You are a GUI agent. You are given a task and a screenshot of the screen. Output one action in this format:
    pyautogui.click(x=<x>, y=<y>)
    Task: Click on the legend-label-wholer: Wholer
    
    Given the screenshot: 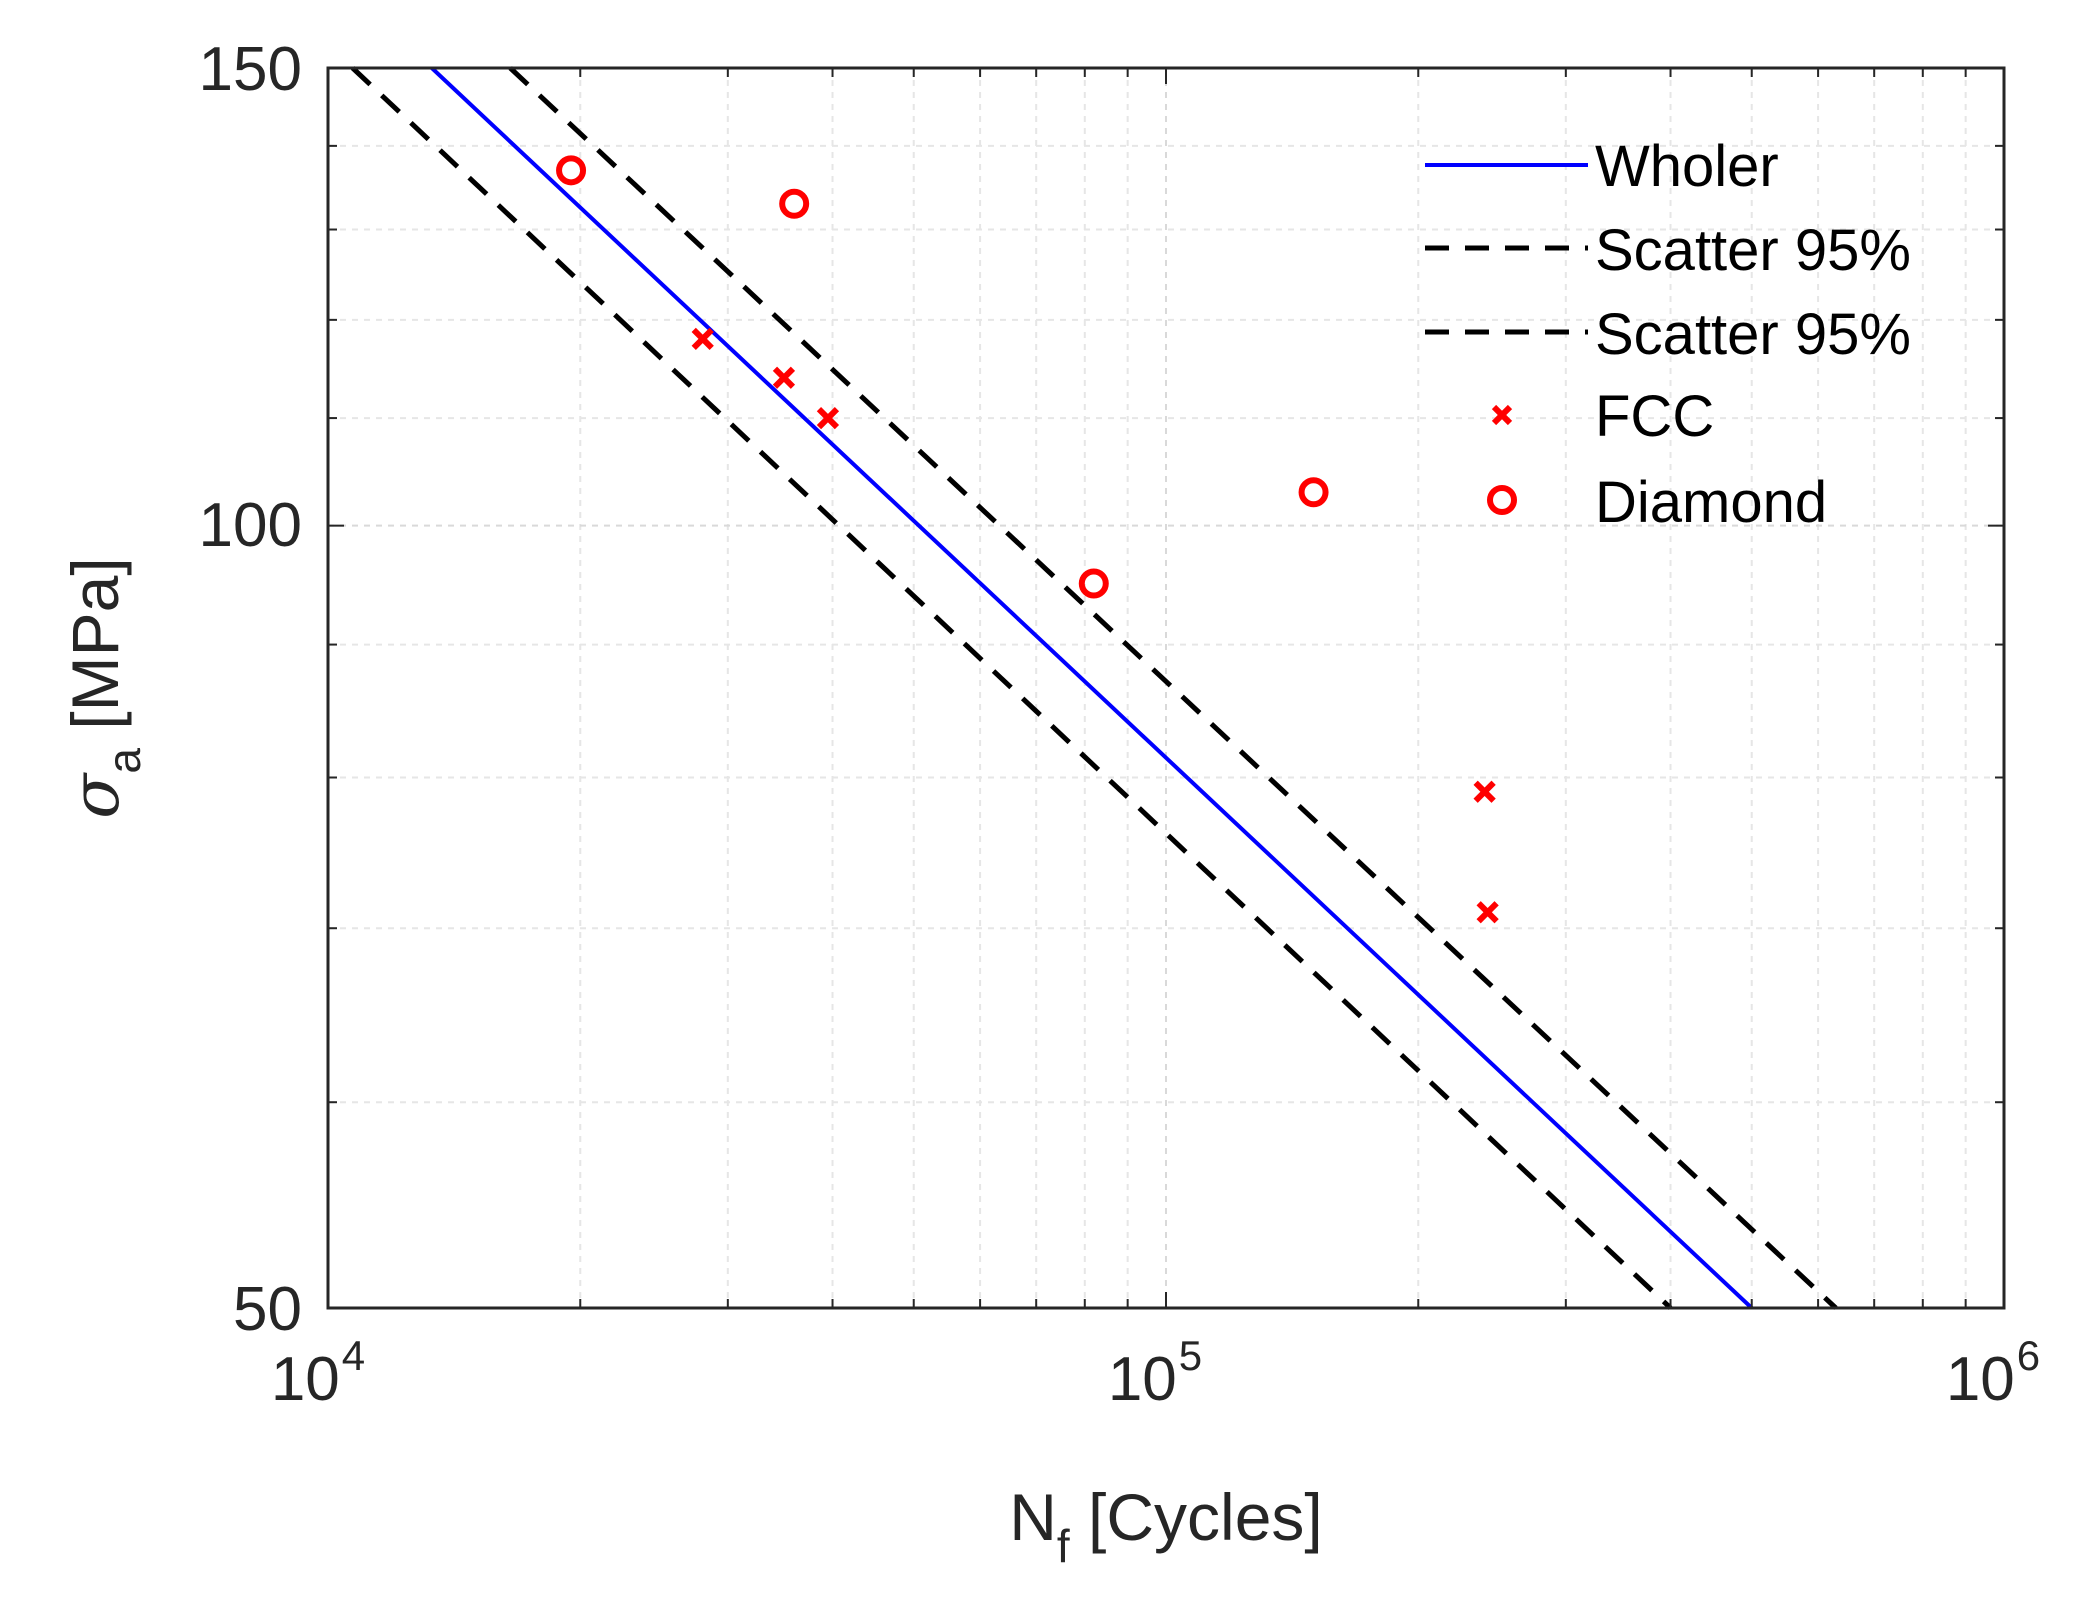 What is the action you would take?
    pyautogui.click(x=1687, y=166)
    